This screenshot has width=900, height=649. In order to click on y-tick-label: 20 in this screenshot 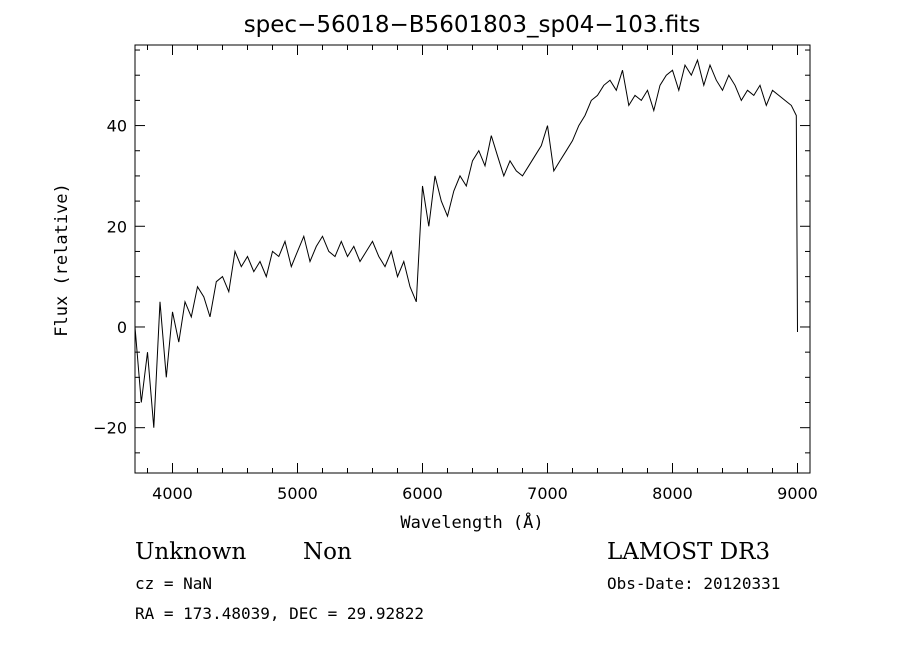, I will do `click(117, 226)`.